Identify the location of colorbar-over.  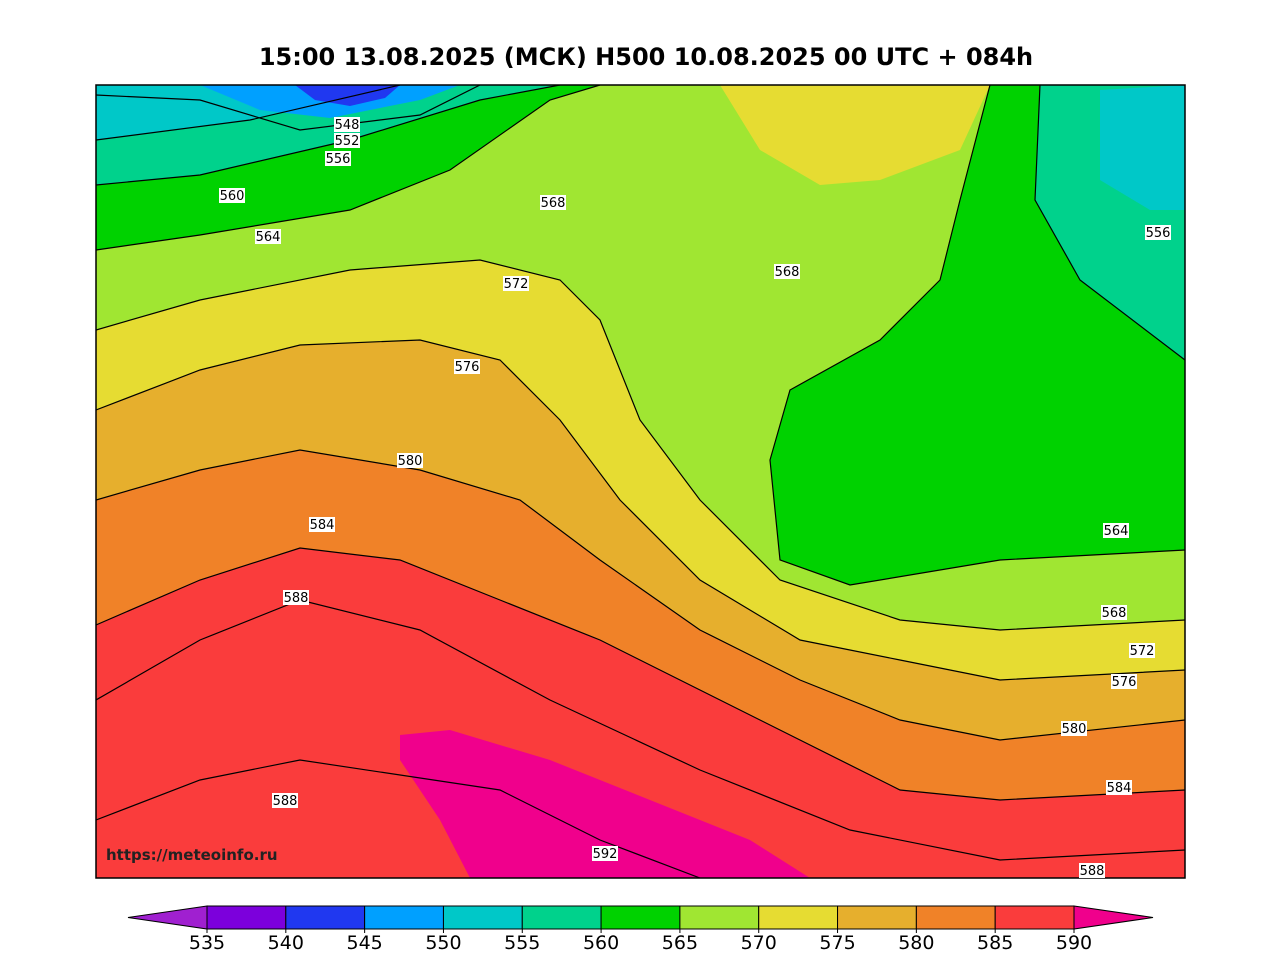
(1113, 917).